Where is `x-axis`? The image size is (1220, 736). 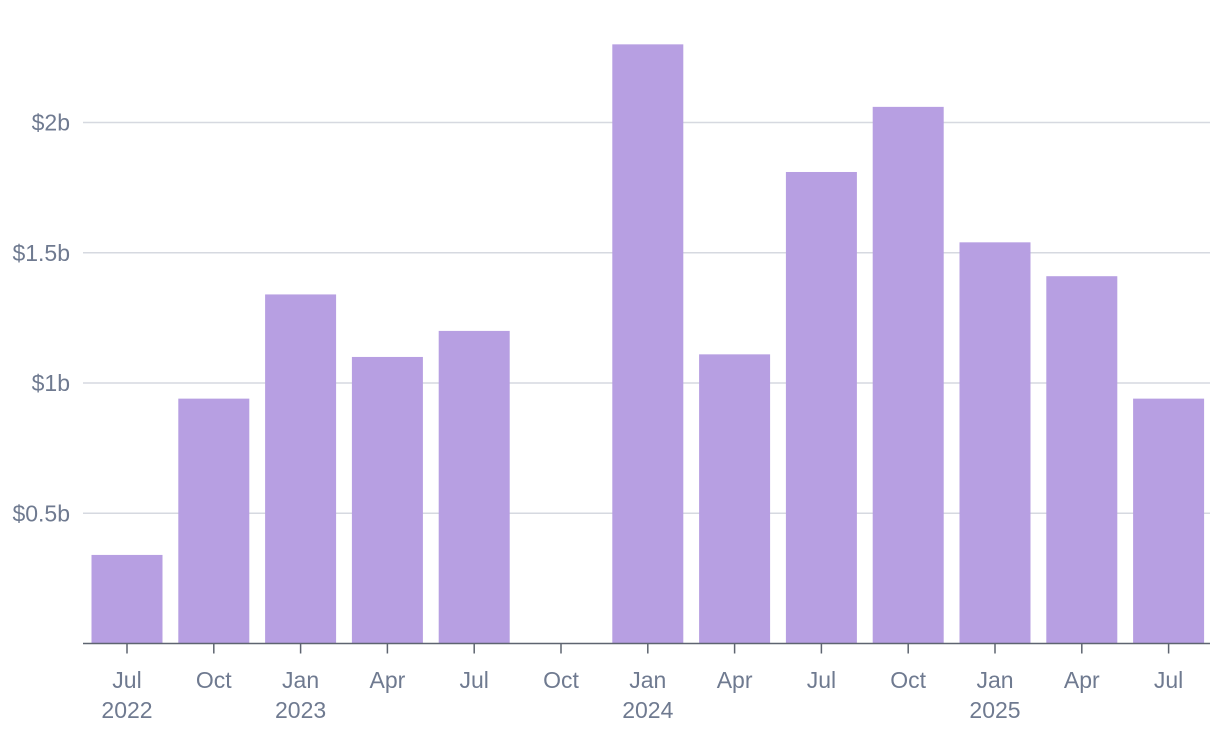
x-axis is located at coordinates (646, 648).